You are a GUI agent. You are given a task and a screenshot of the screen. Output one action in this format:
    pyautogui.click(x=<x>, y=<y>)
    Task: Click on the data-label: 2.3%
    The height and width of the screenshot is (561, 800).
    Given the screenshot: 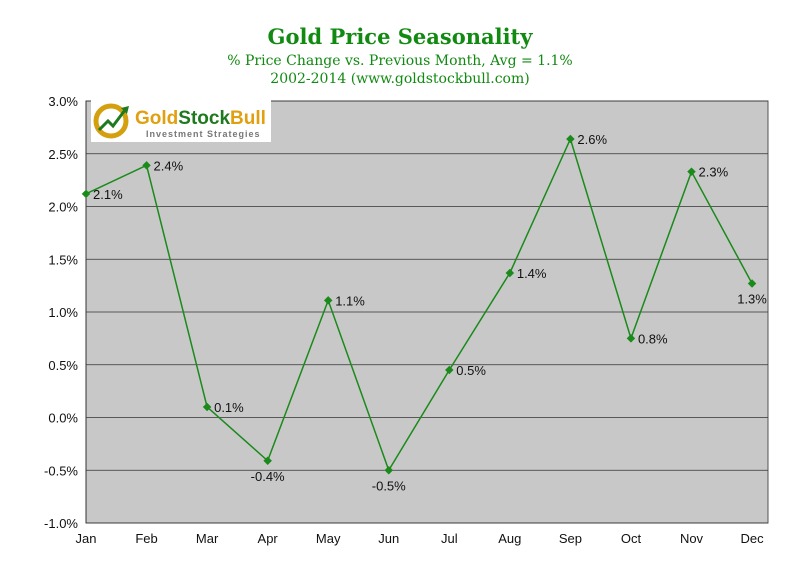 What is the action you would take?
    pyautogui.click(x=714, y=172)
    